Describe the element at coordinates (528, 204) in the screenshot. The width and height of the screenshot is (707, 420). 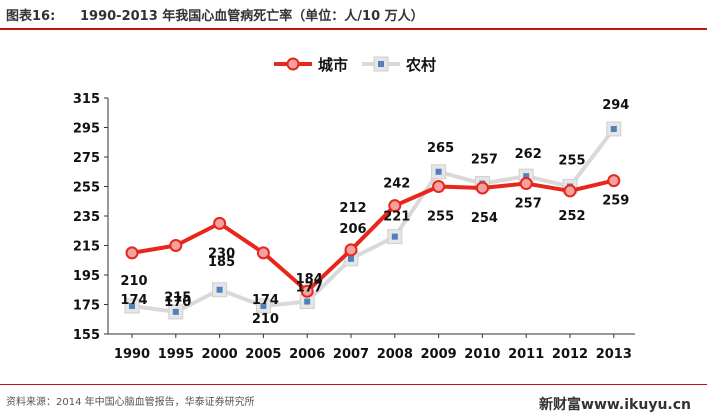
I see `urban-data-label: 257` at that location.